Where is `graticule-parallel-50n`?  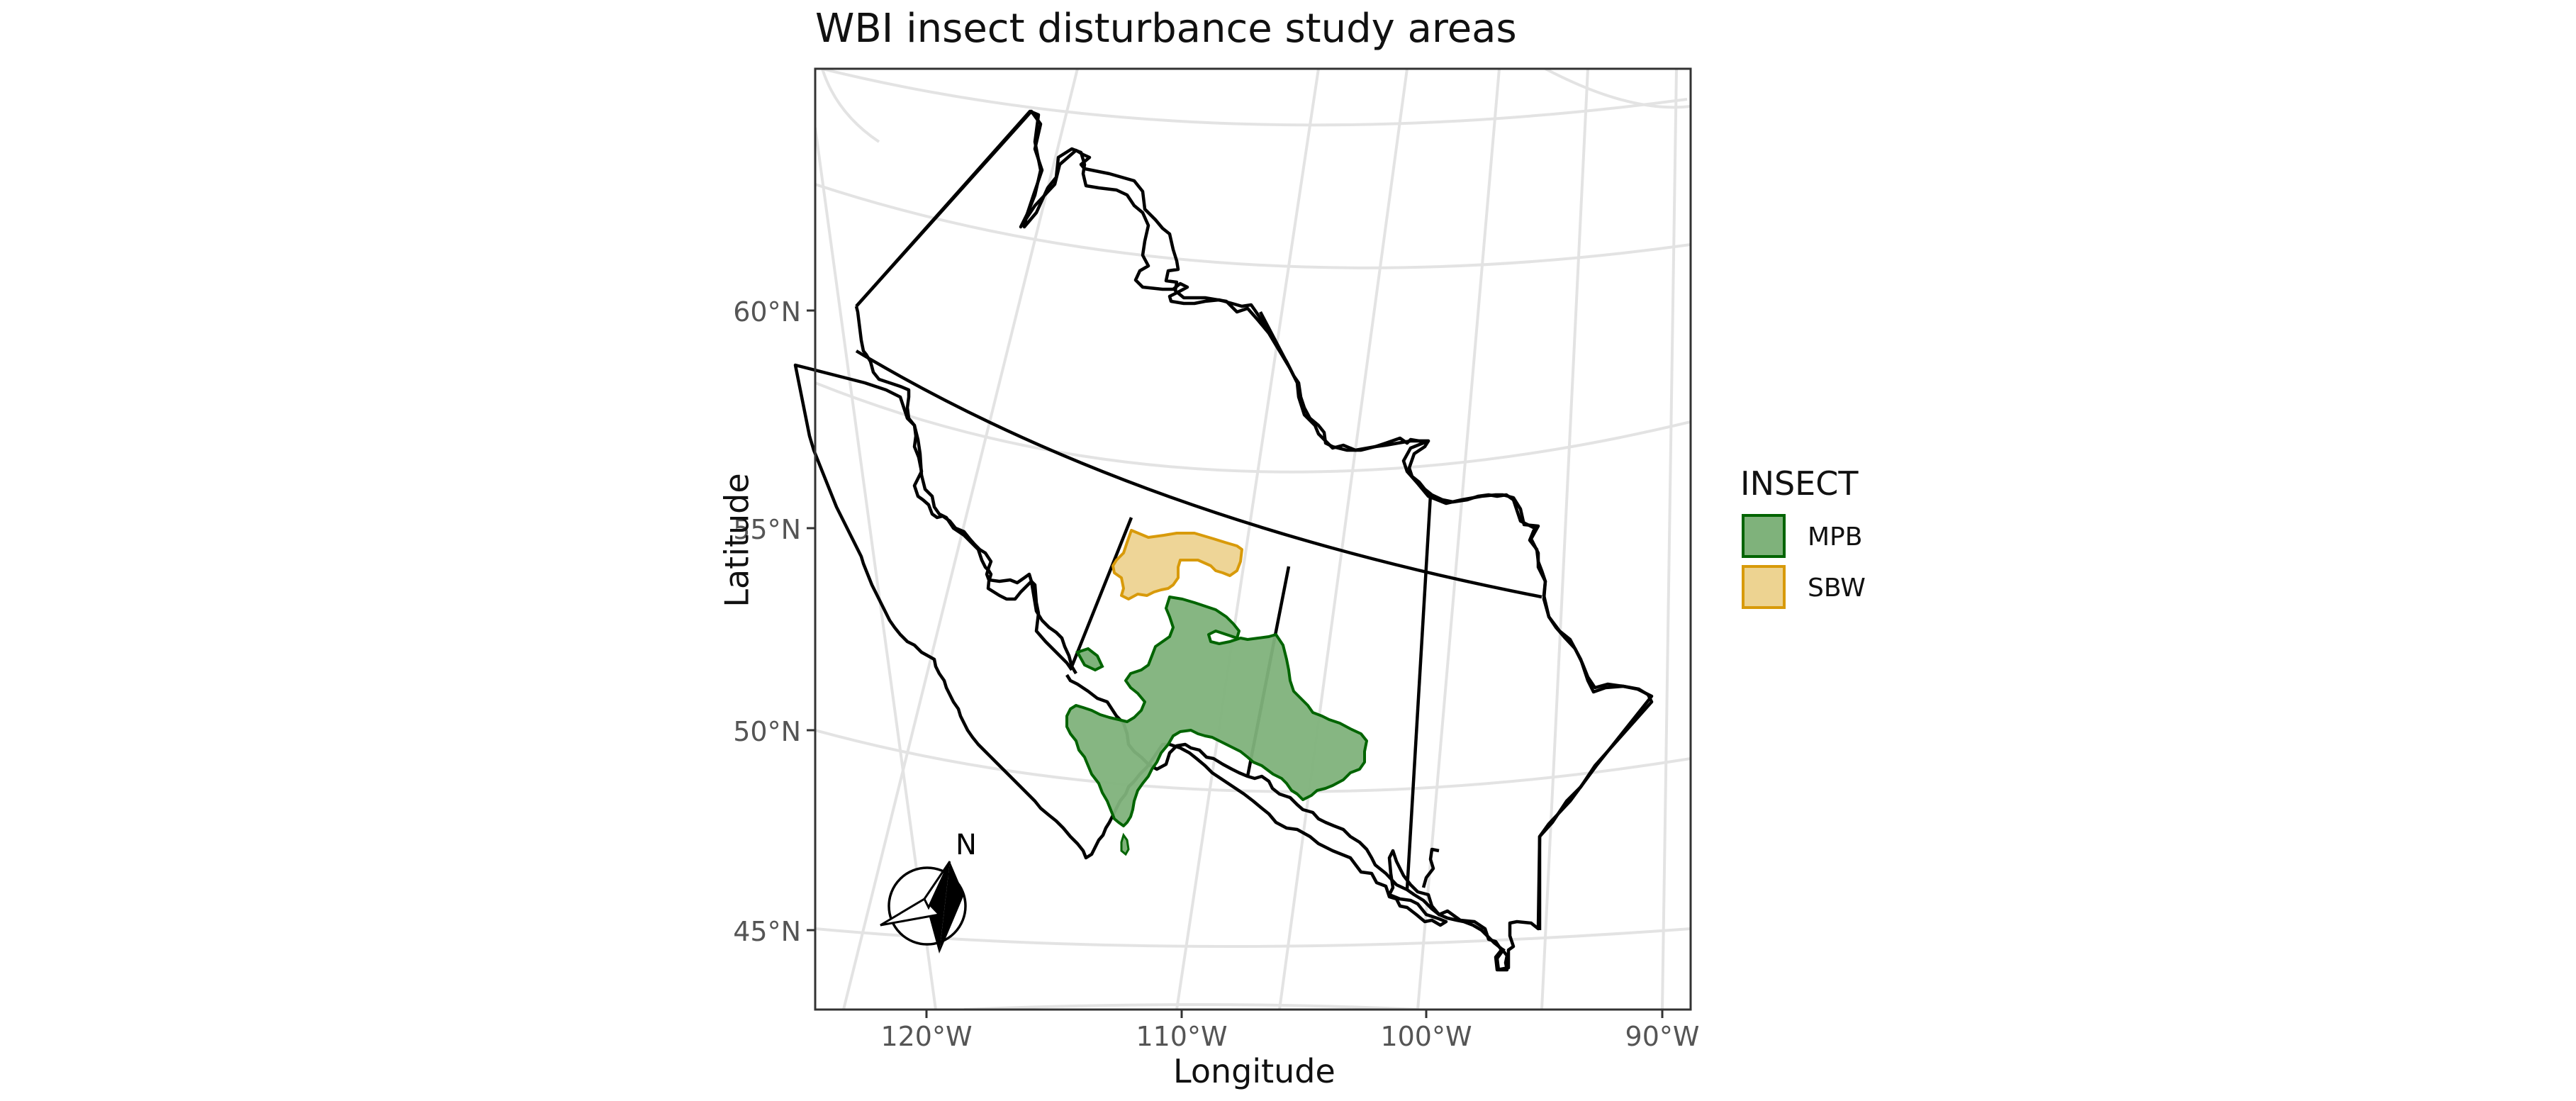 graticule-parallel-50n is located at coordinates (1253, 761).